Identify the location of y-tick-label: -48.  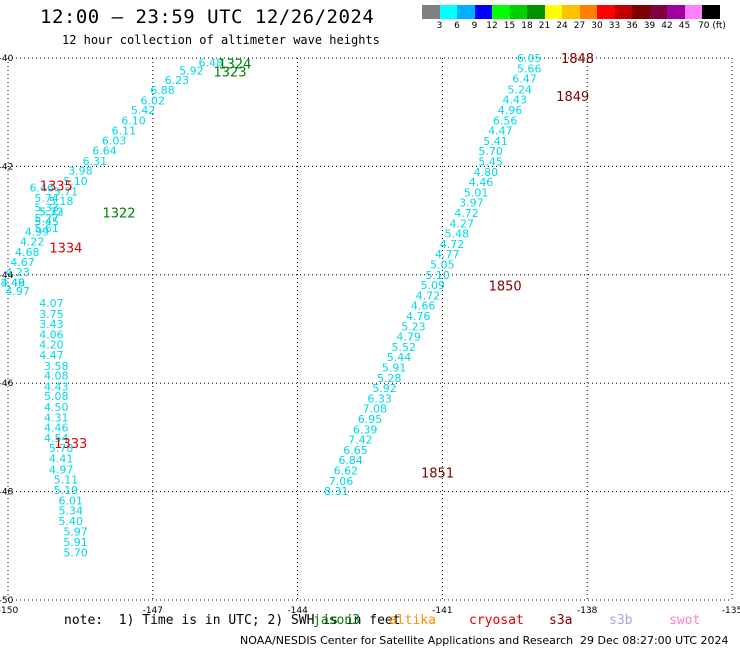
(7, 493).